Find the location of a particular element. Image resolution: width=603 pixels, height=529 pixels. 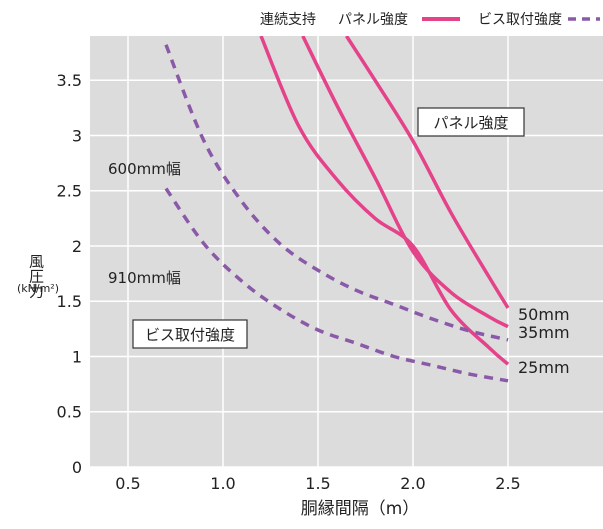

label-600mm: 600mm幅 is located at coordinates (144, 169).